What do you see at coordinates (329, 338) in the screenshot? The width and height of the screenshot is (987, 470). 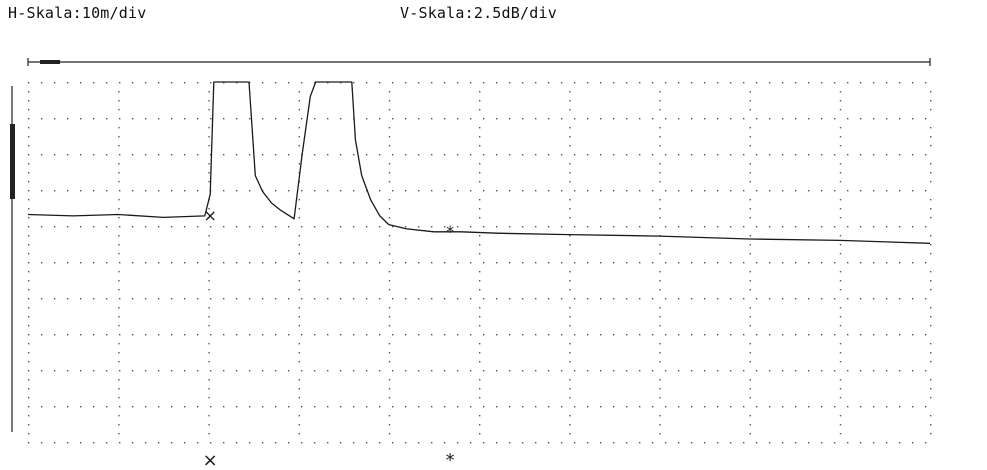 I see `marker-layer: × * × *` at bounding box center [329, 338].